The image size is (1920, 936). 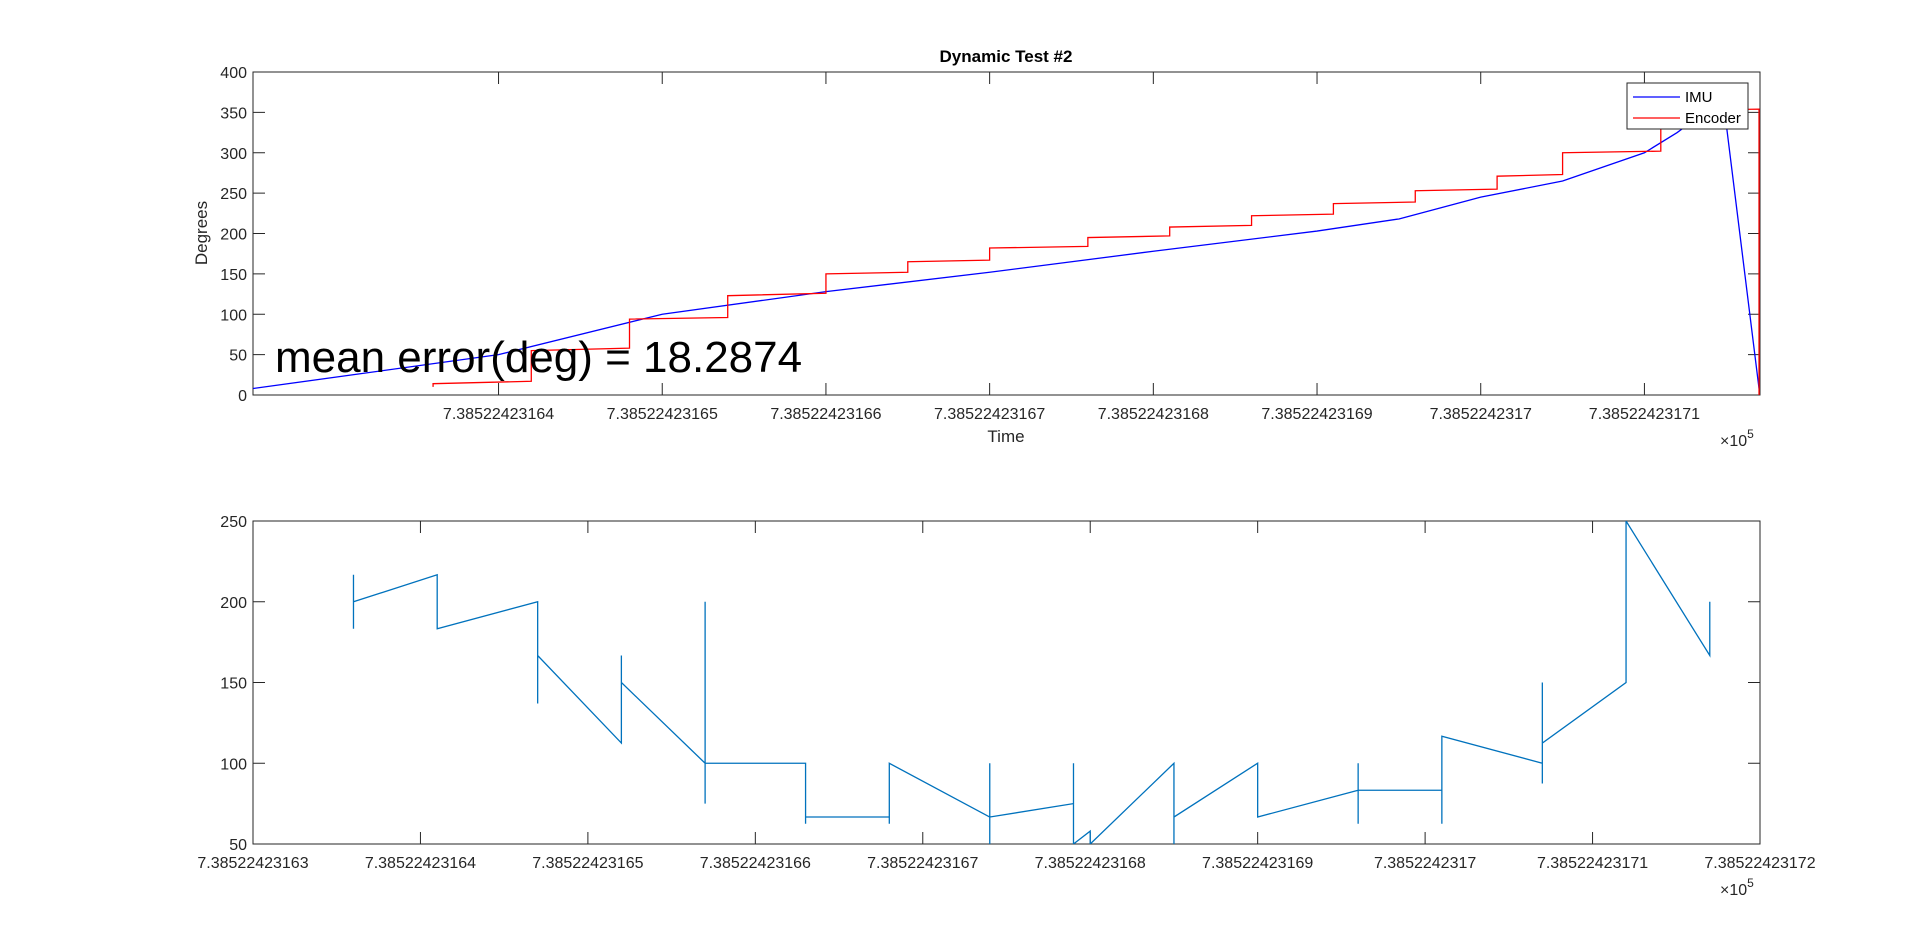 I want to click on y-tick-label: 350, so click(x=233, y=113).